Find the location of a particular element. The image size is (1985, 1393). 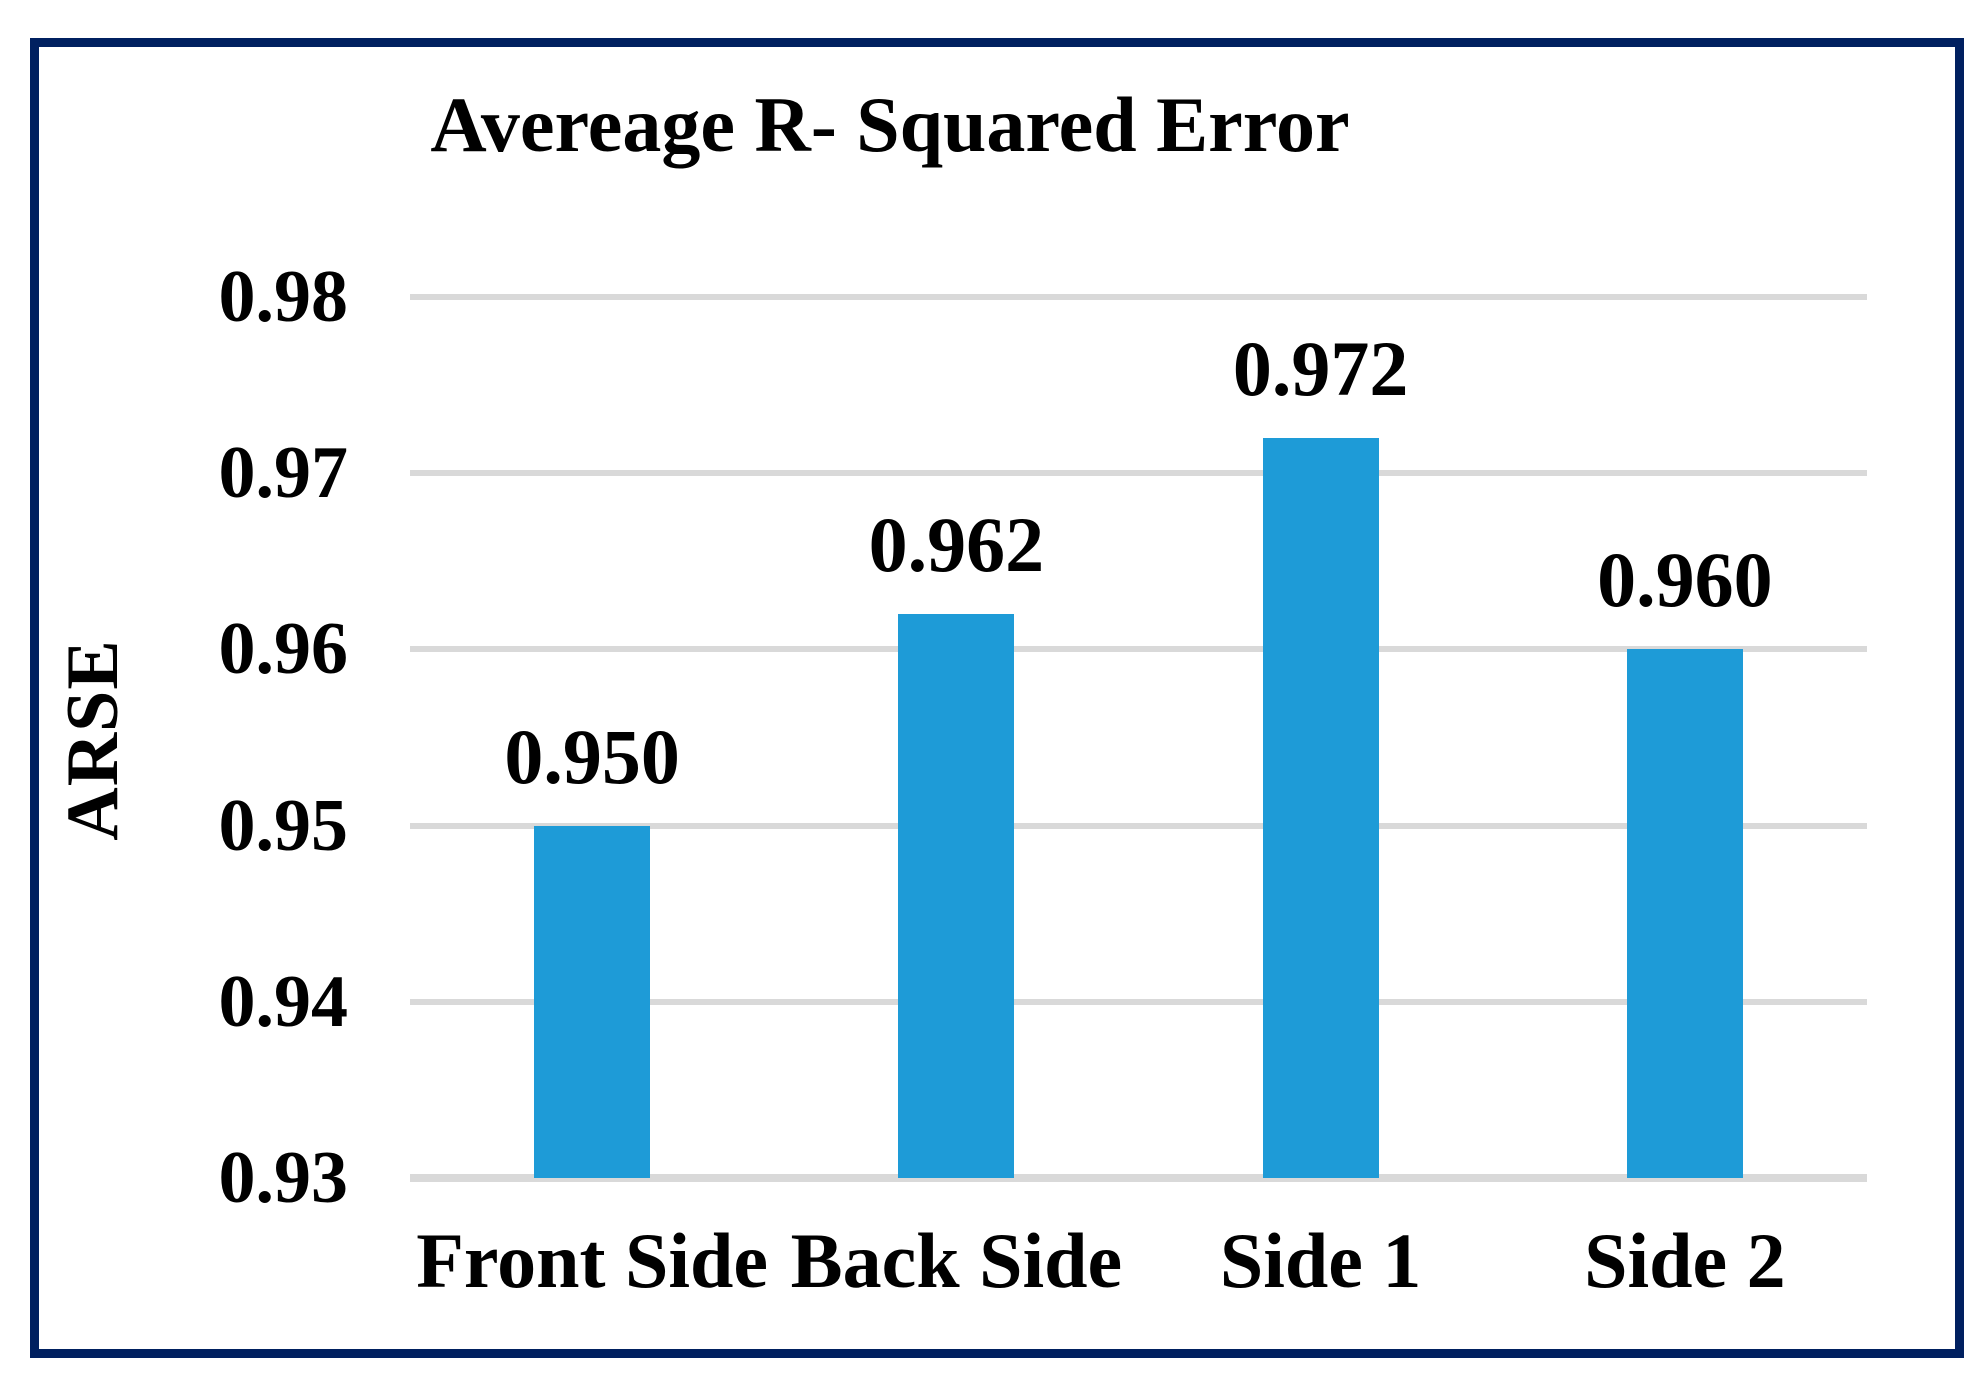

x-axis-category-label: Side 1 is located at coordinates (1320, 1260).